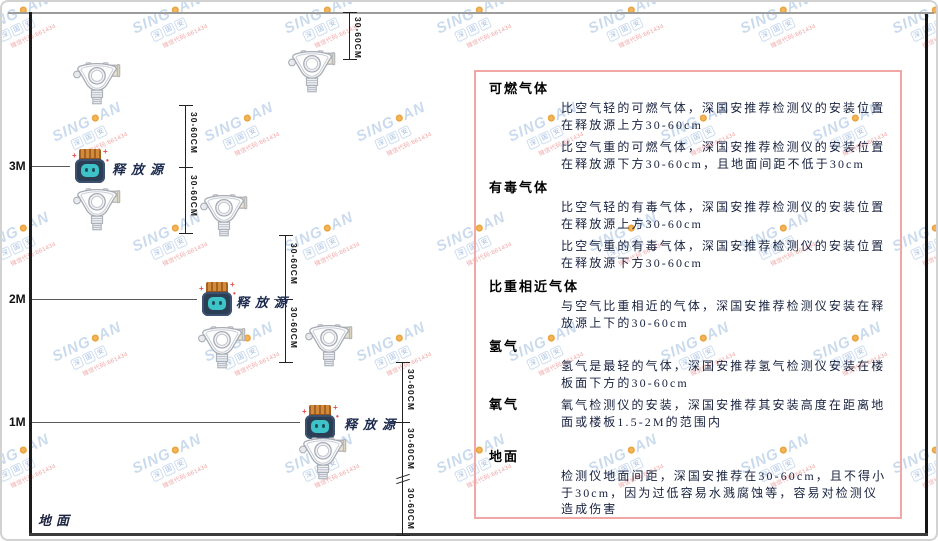 The image size is (938, 541). I want to click on dim-line-3m: 30-60CM 30-60CM, so click(189, 169).